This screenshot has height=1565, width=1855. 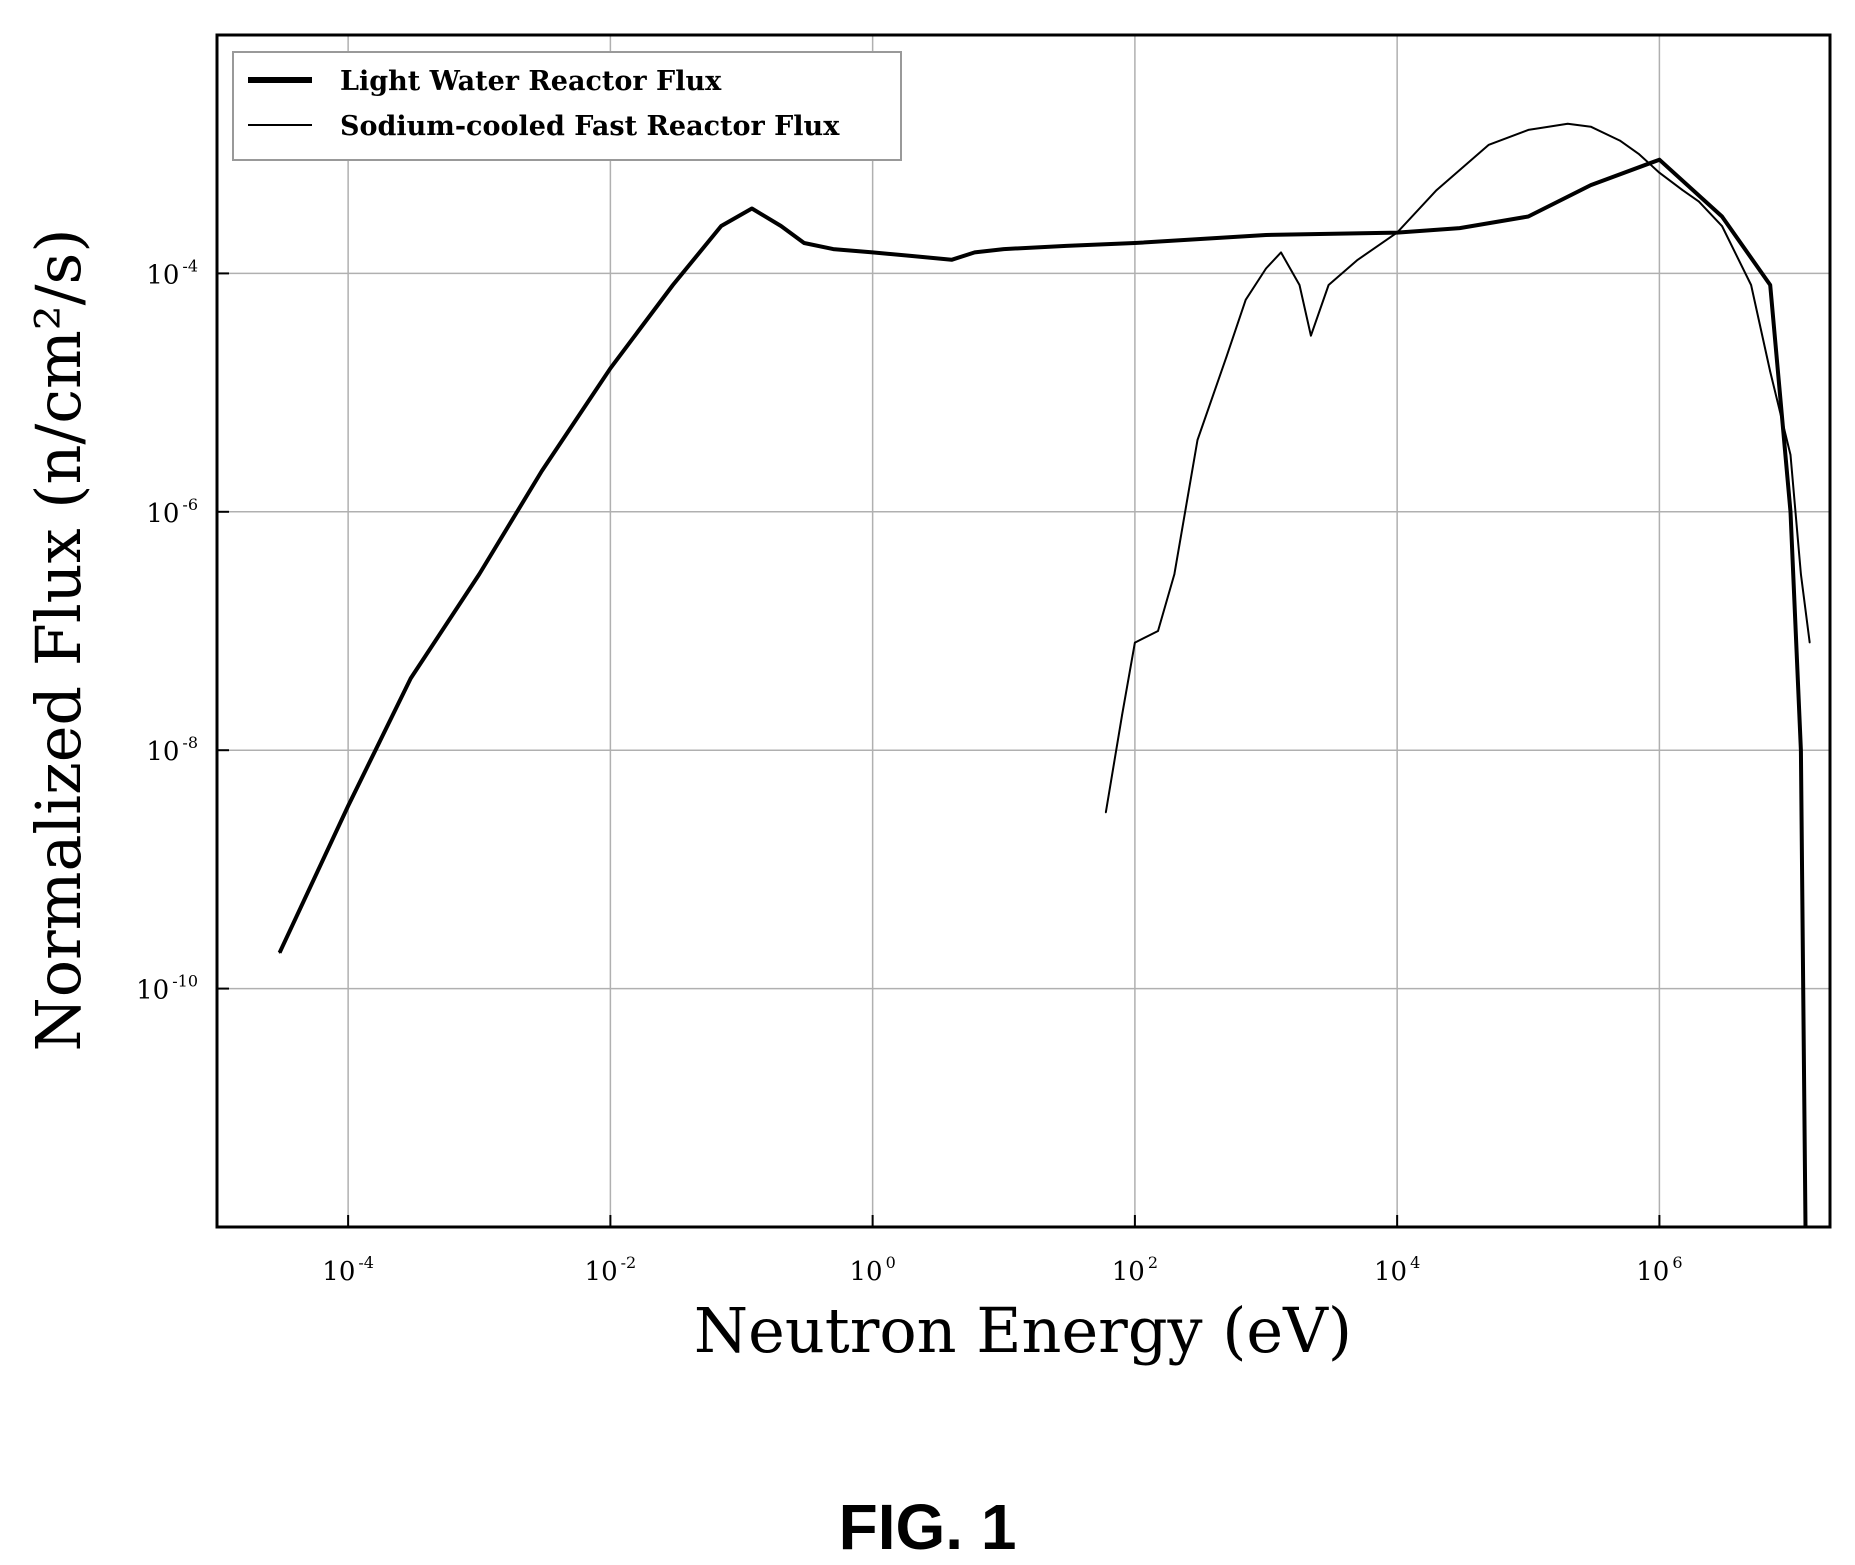 What do you see at coordinates (167, 630) in the screenshot?
I see `y-tick-labels: 10-4 10-6 10-8 10-10` at bounding box center [167, 630].